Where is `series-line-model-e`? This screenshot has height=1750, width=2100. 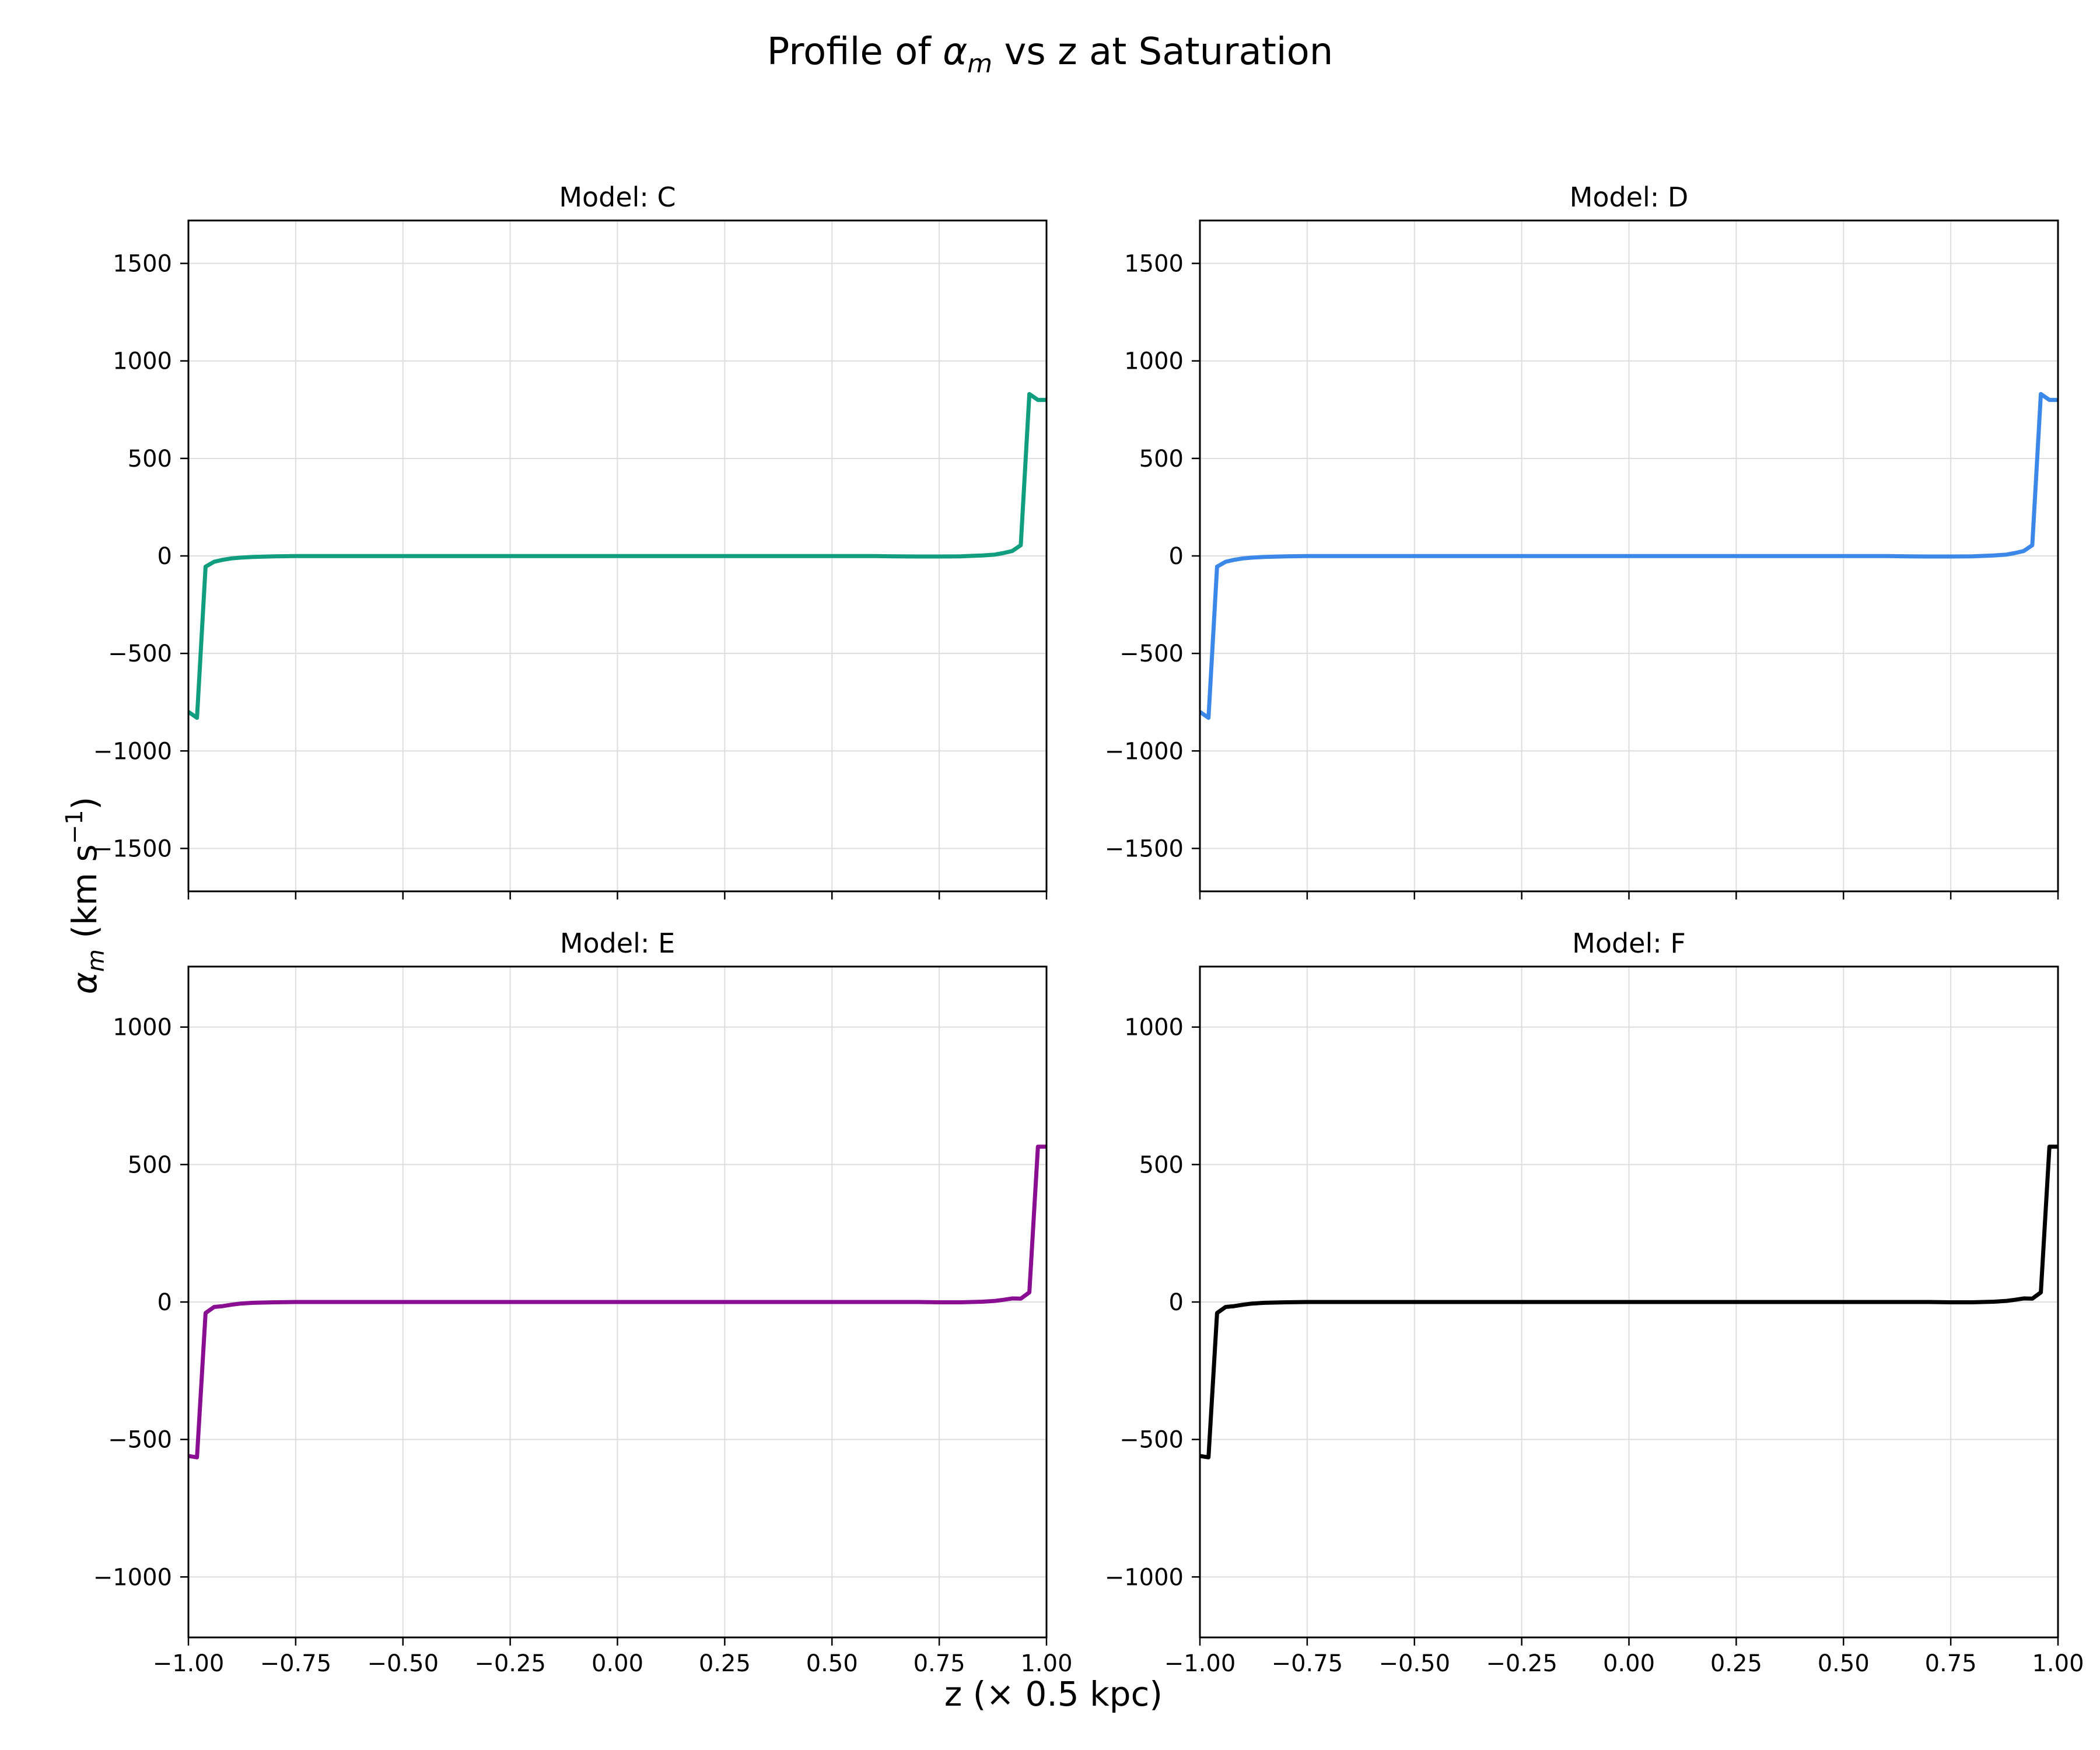 series-line-model-e is located at coordinates (617, 1302).